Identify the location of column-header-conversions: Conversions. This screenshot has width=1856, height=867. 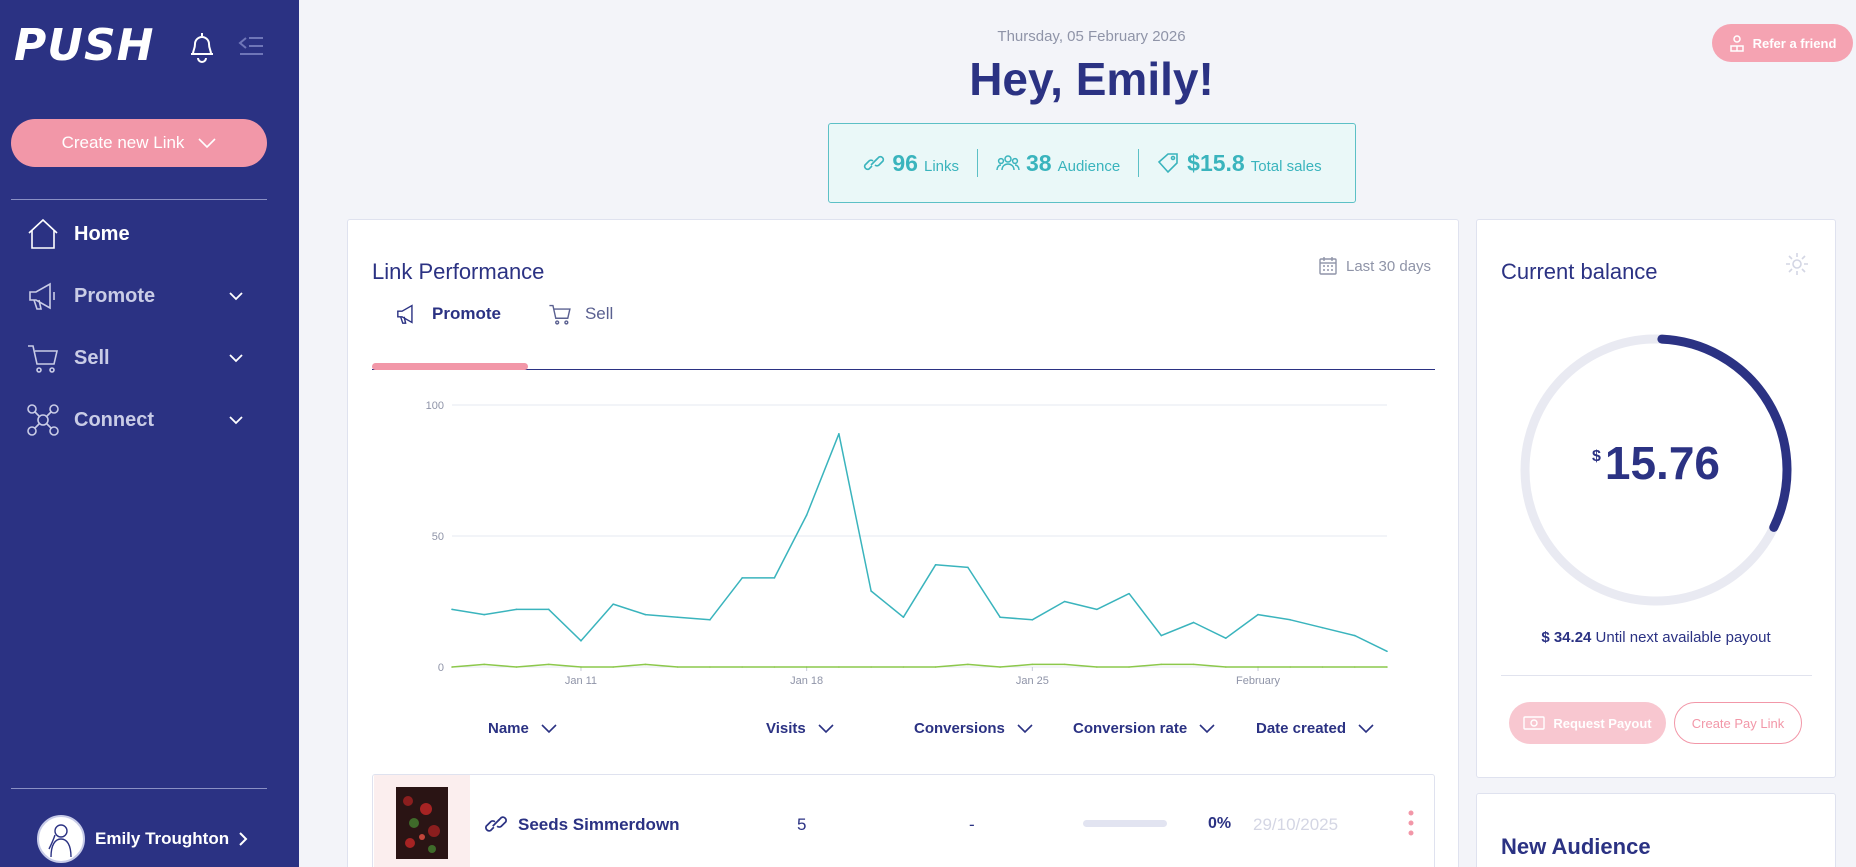
(973, 728).